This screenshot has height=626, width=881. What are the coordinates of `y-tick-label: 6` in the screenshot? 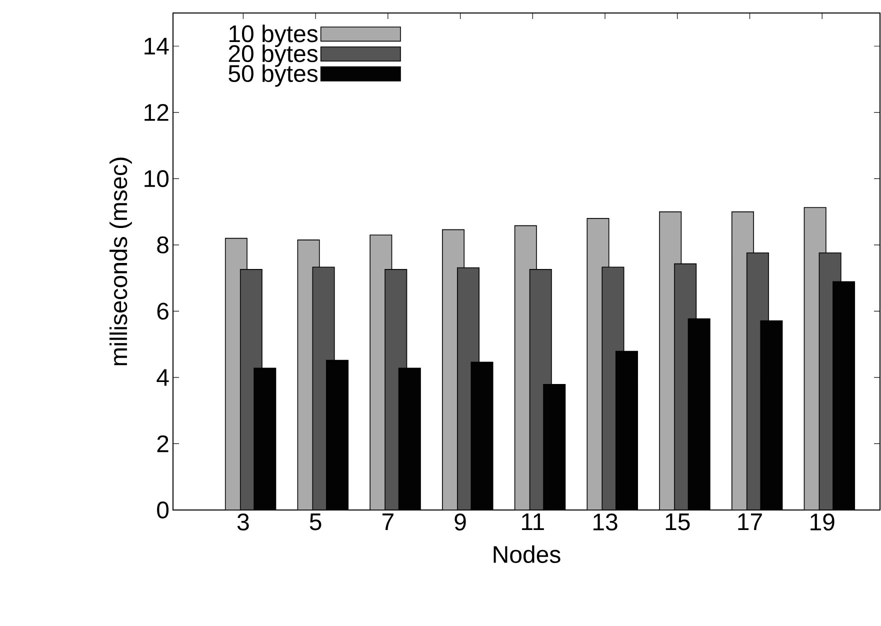 It's located at (162, 311).